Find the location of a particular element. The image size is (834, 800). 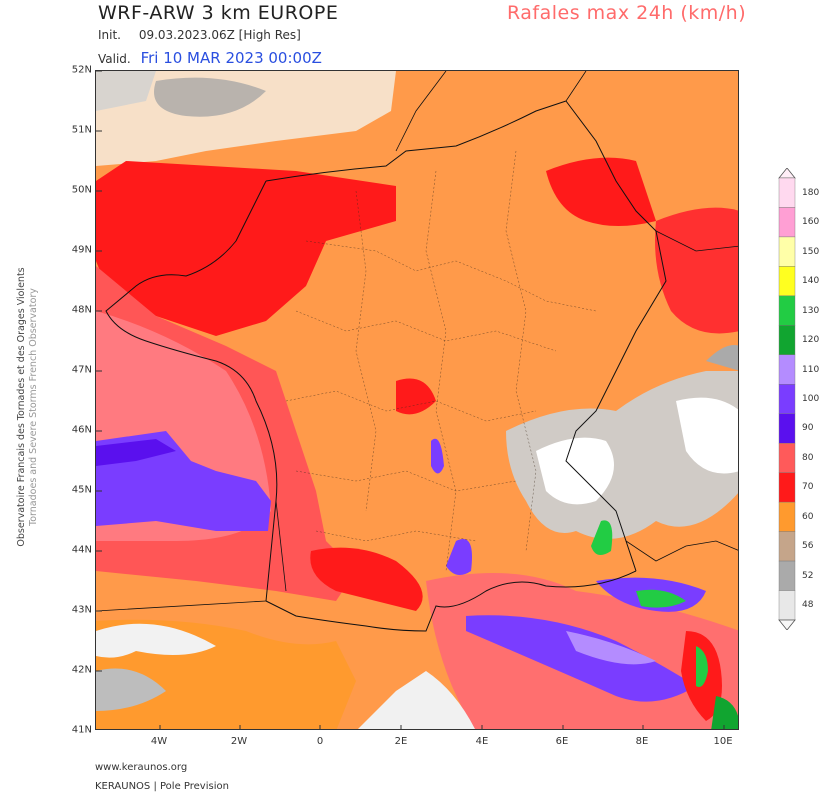

lon-label: 2E is located at coordinates (401, 741).